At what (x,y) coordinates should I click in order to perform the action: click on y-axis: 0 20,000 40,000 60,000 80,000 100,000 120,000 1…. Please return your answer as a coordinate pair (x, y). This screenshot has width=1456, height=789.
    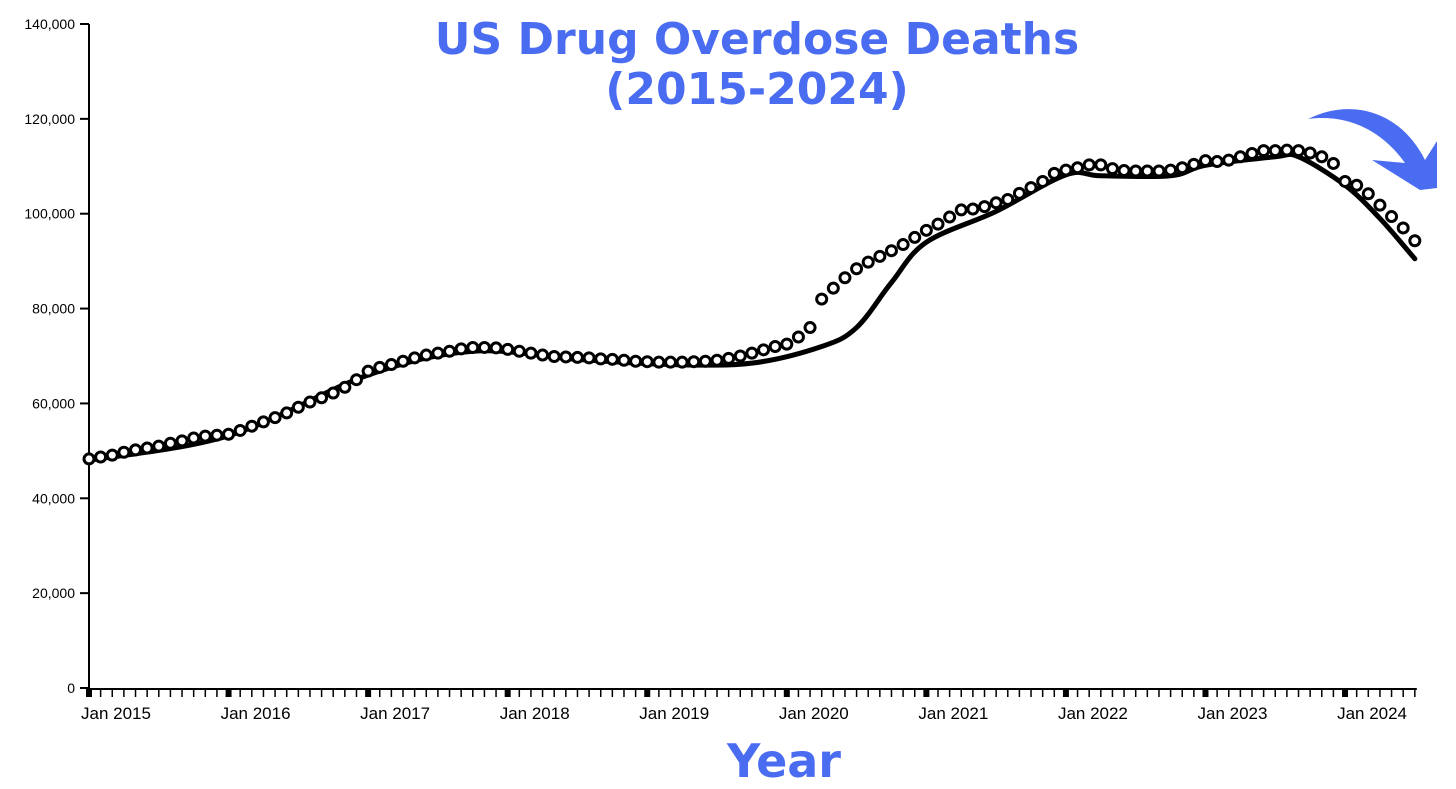
    Looking at the image, I should click on (57, 356).